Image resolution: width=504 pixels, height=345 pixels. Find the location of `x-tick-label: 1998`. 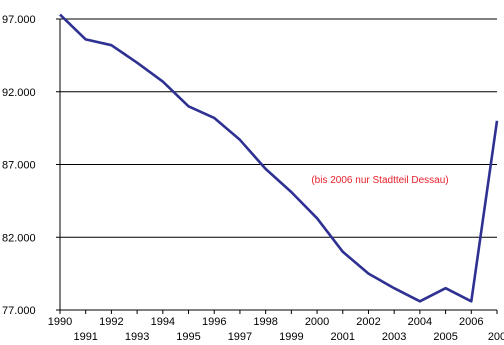

x-tick-label: 1998 is located at coordinates (265, 322).